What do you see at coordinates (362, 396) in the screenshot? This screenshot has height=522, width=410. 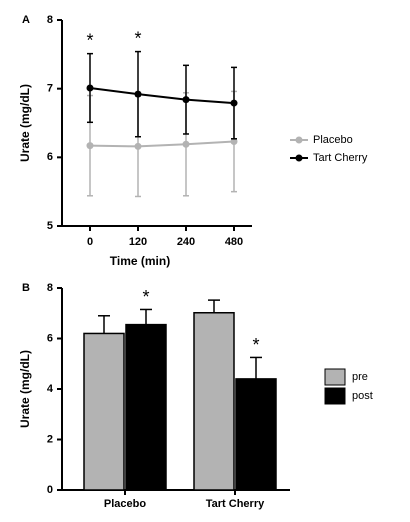 I see `legend-label: post` at bounding box center [362, 396].